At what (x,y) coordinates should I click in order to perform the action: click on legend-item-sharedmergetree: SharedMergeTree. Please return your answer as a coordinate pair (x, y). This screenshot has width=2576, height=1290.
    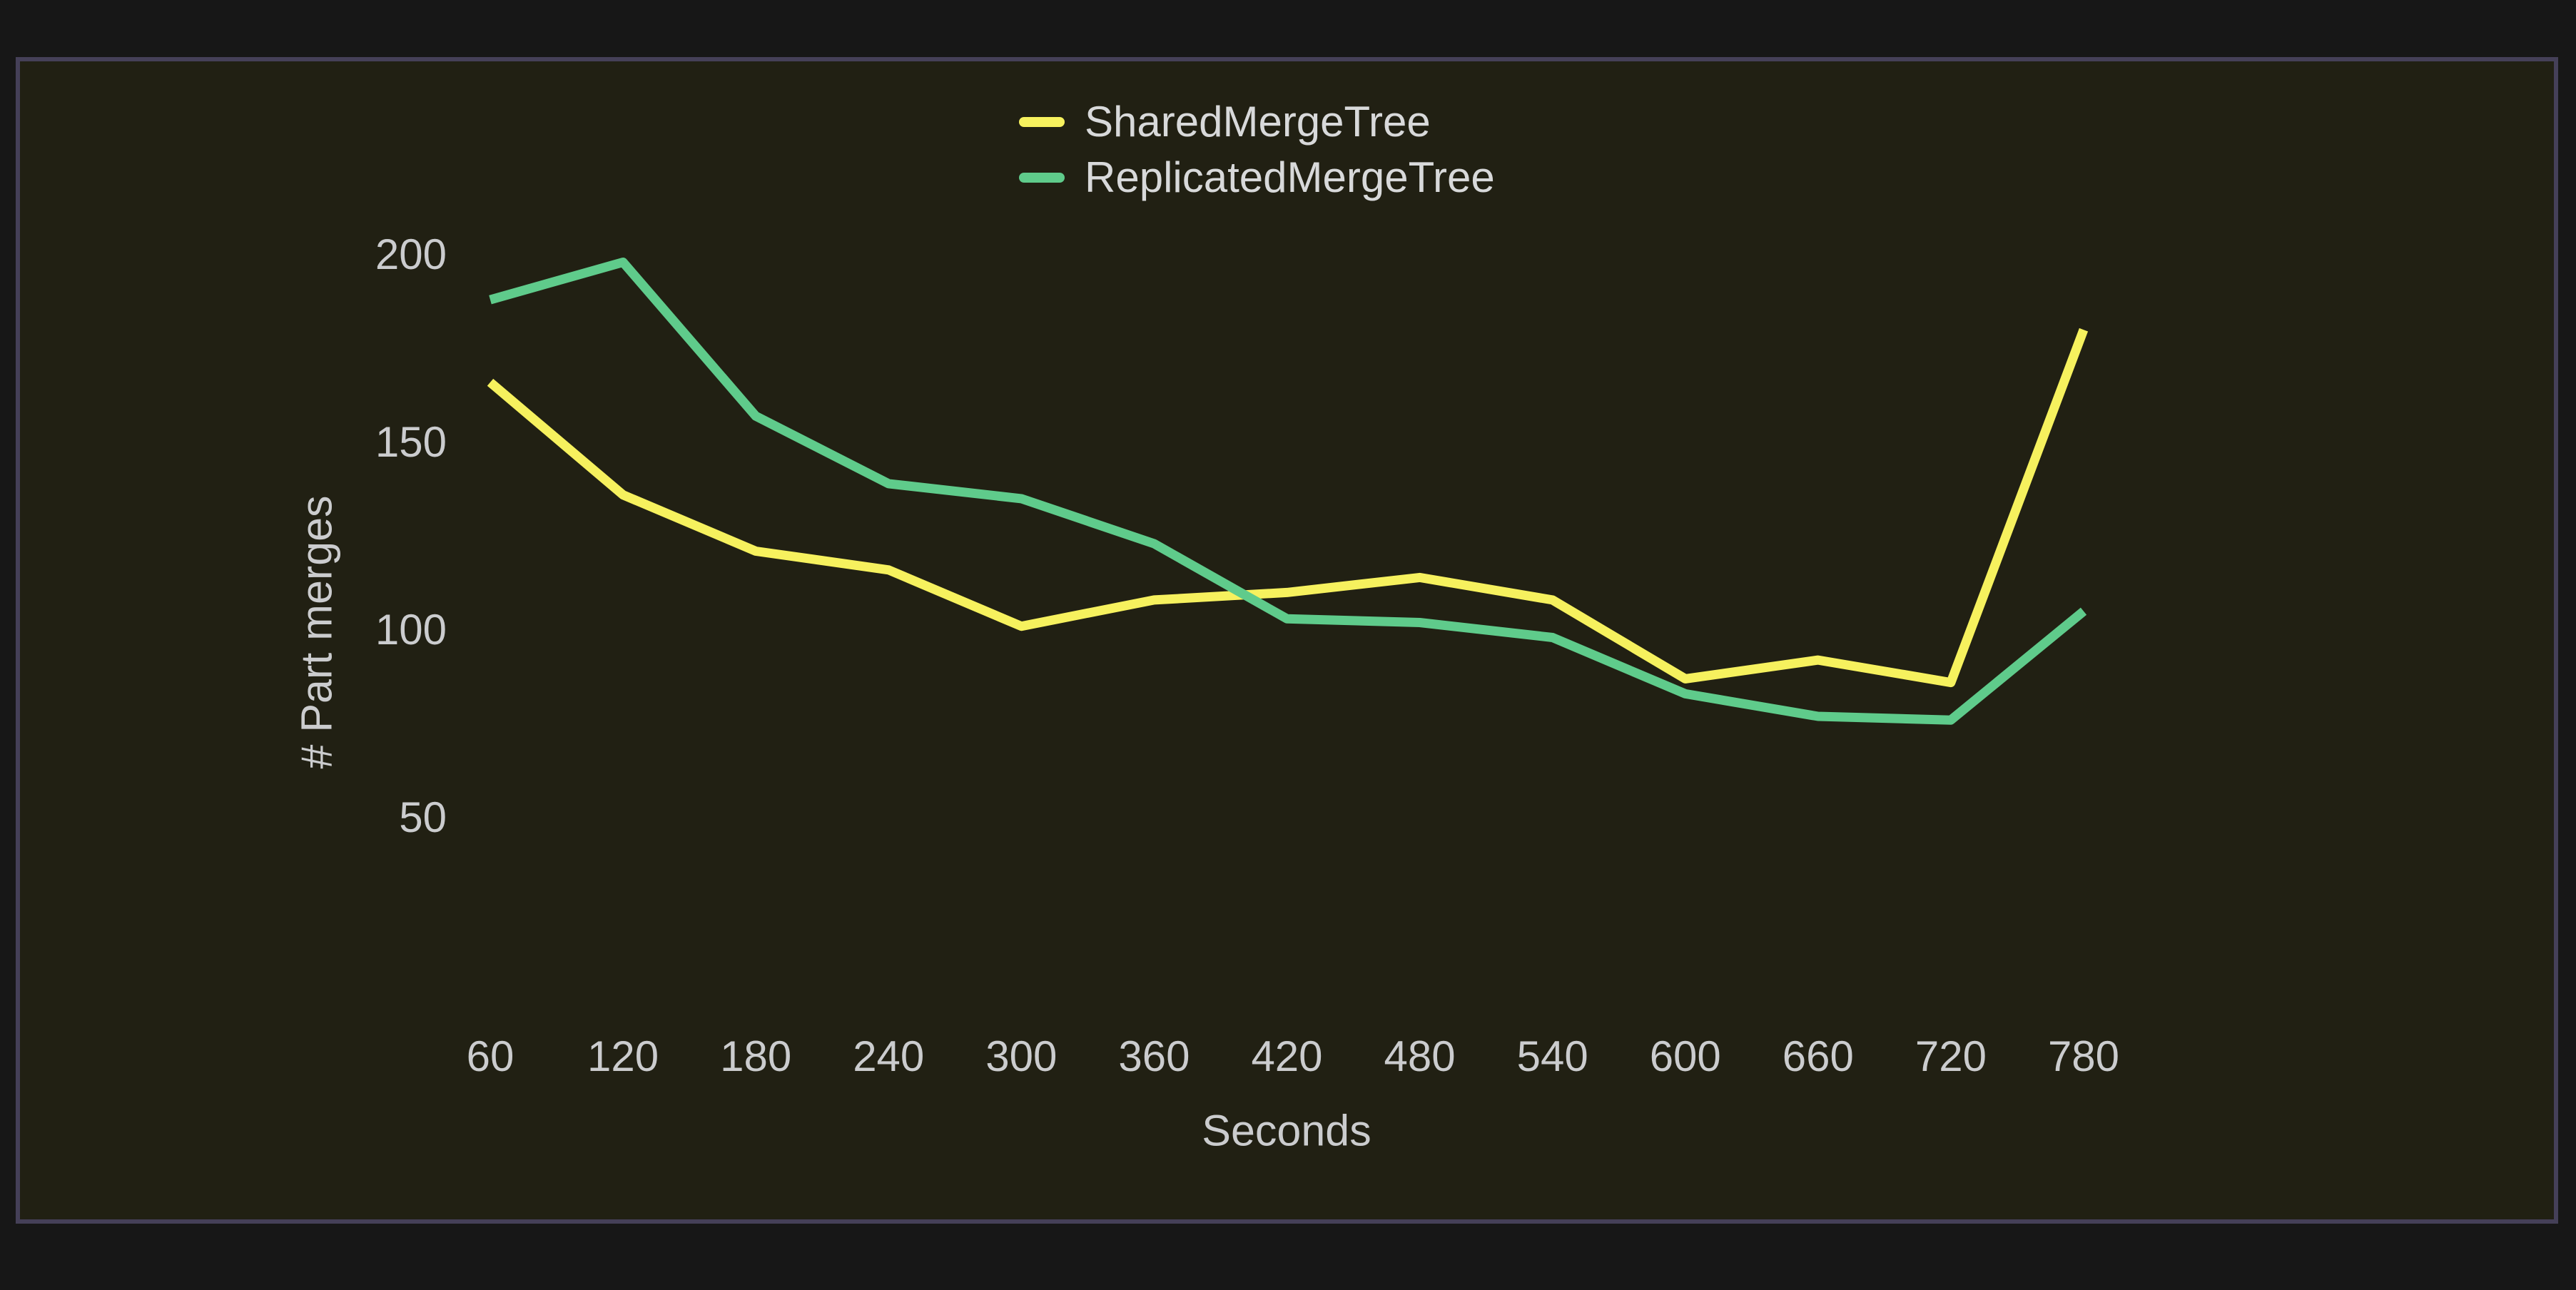
    Looking at the image, I should click on (1225, 122).